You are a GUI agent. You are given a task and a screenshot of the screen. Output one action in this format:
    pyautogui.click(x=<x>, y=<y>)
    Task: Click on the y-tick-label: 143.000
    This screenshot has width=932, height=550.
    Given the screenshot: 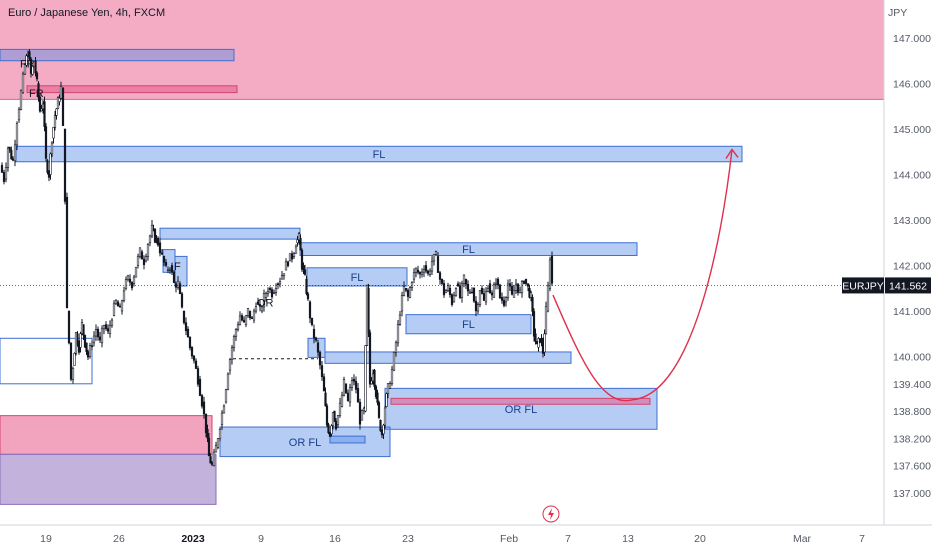 What is the action you would take?
    pyautogui.click(x=912, y=221)
    